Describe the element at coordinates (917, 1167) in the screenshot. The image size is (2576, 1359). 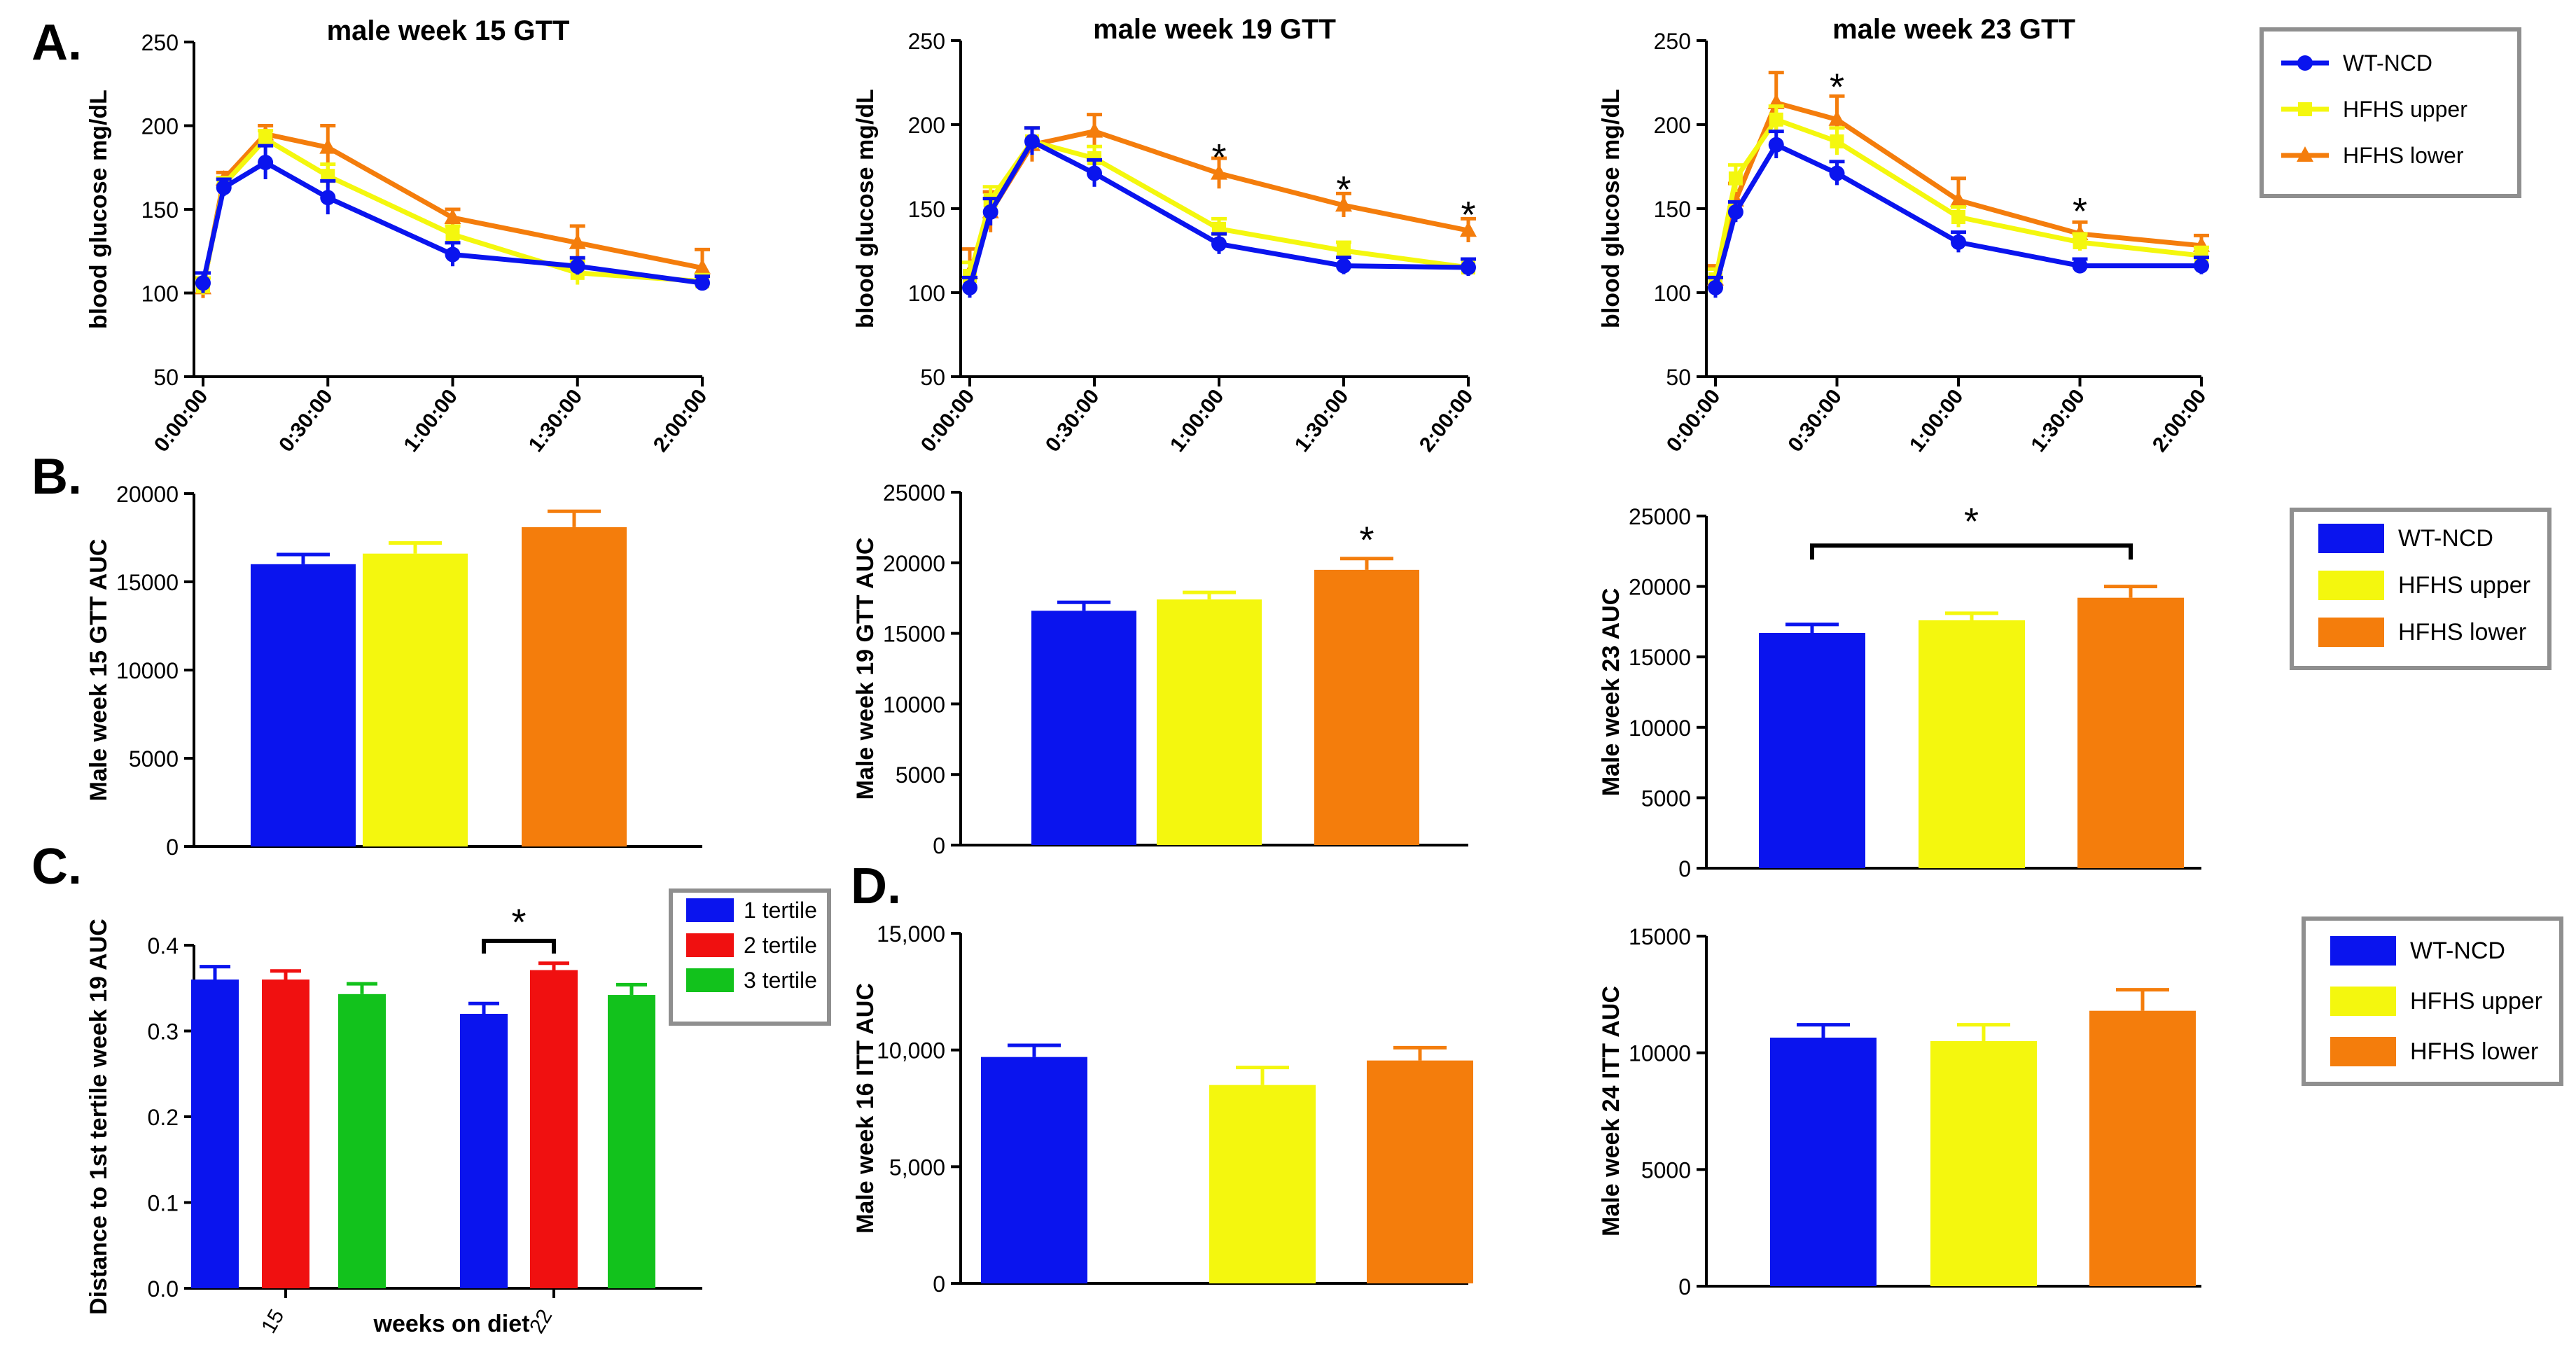
I see `y-tick-label: 5,000` at that location.